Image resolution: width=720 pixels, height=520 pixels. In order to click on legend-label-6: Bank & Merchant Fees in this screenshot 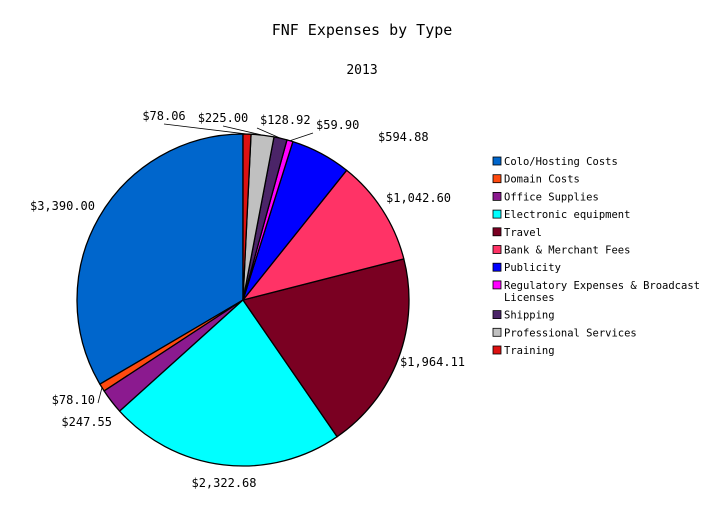, I will do `click(567, 251)`.